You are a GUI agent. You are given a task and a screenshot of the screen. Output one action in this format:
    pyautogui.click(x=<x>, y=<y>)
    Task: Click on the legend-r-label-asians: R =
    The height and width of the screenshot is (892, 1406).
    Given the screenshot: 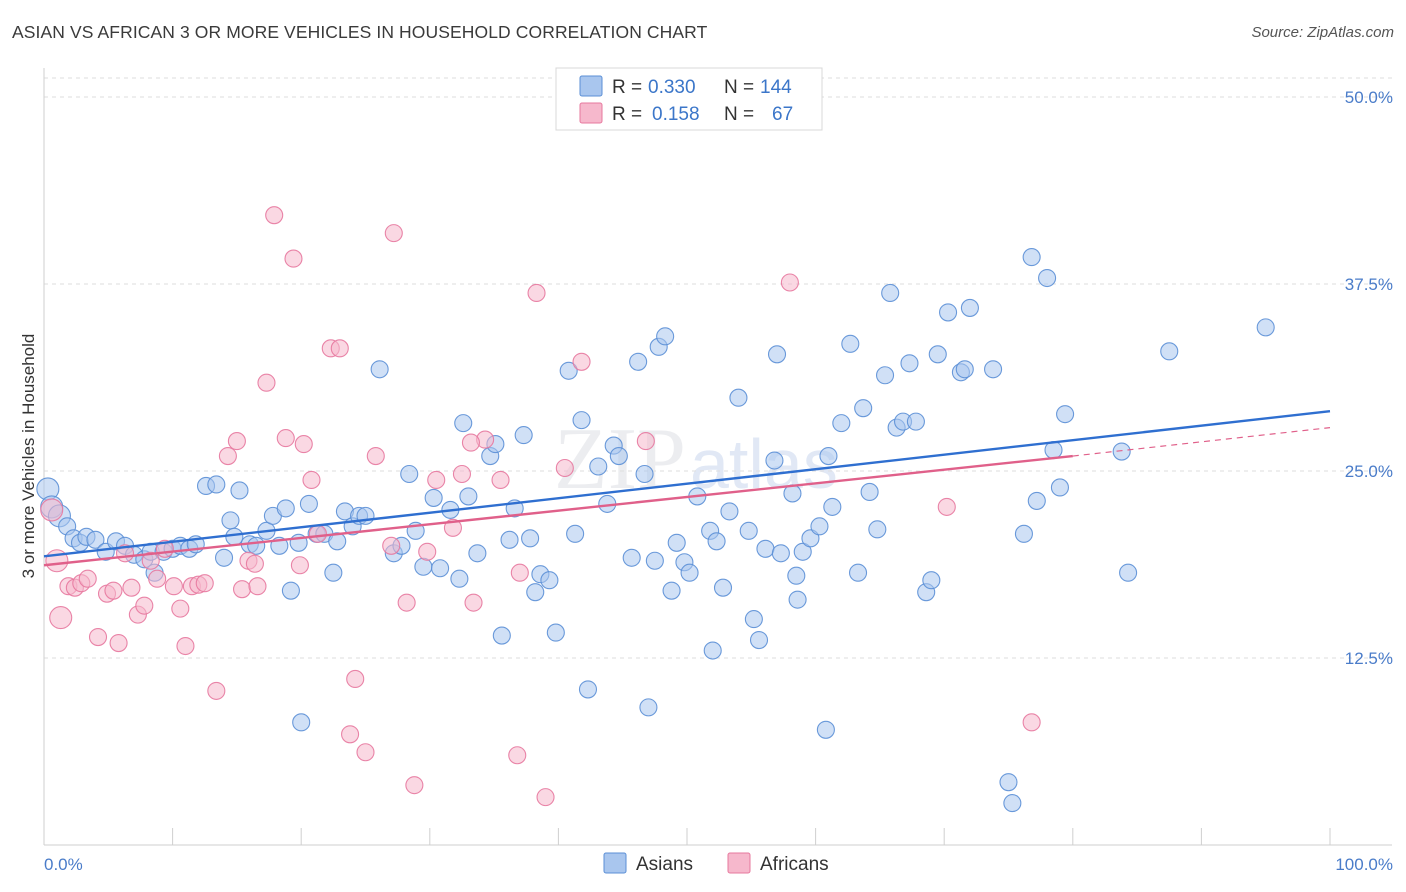 What is the action you would take?
    pyautogui.click(x=627, y=87)
    